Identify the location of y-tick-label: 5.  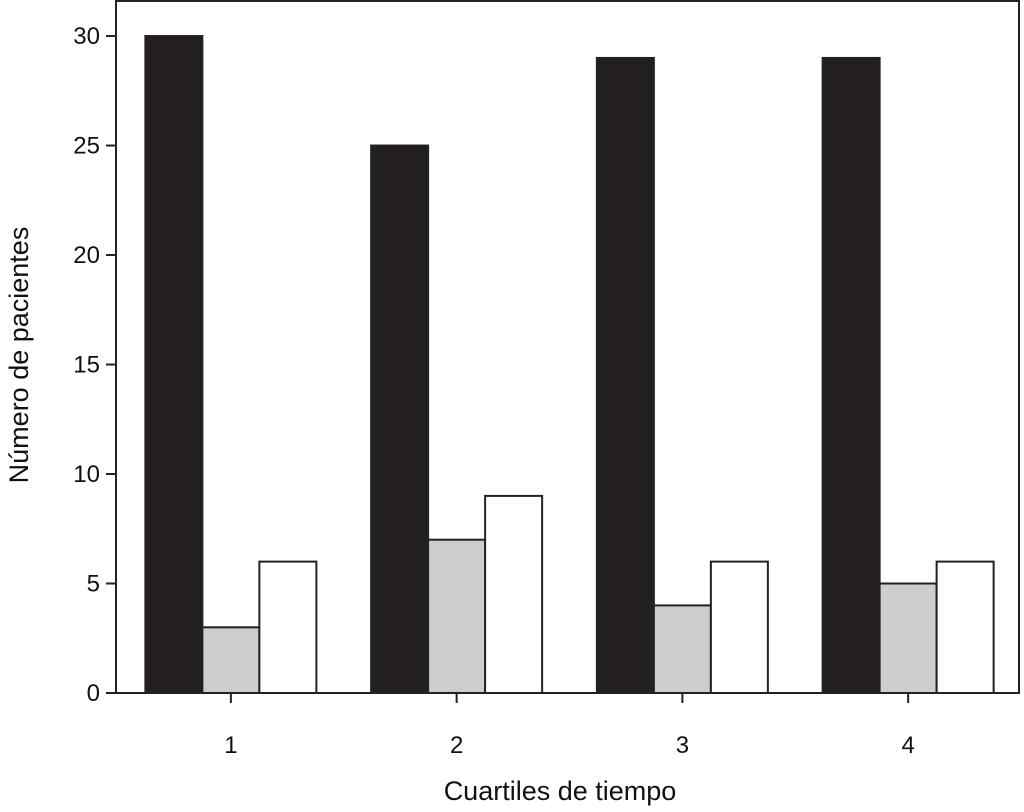
(93, 584).